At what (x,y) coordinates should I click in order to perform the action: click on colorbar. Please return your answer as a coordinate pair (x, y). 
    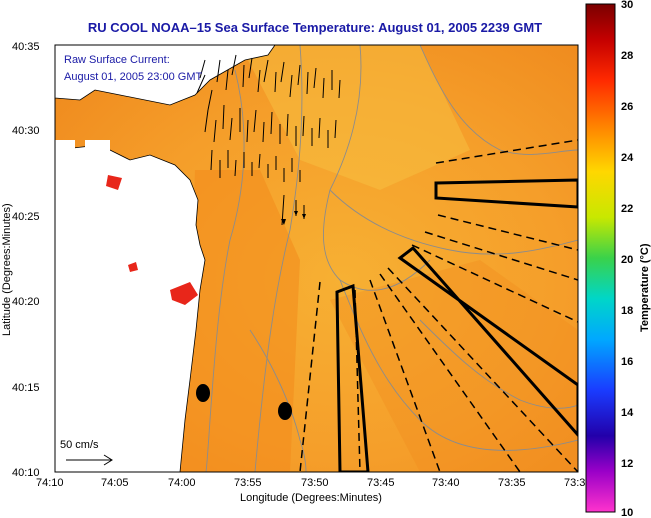
    Looking at the image, I should click on (600, 258).